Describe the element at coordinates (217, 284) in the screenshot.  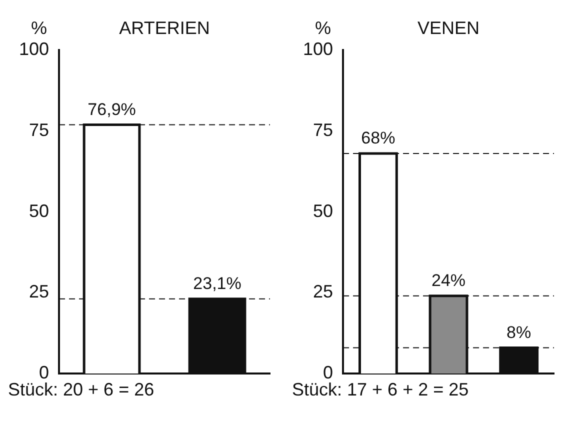
I see `data-label: 23,1%` at that location.